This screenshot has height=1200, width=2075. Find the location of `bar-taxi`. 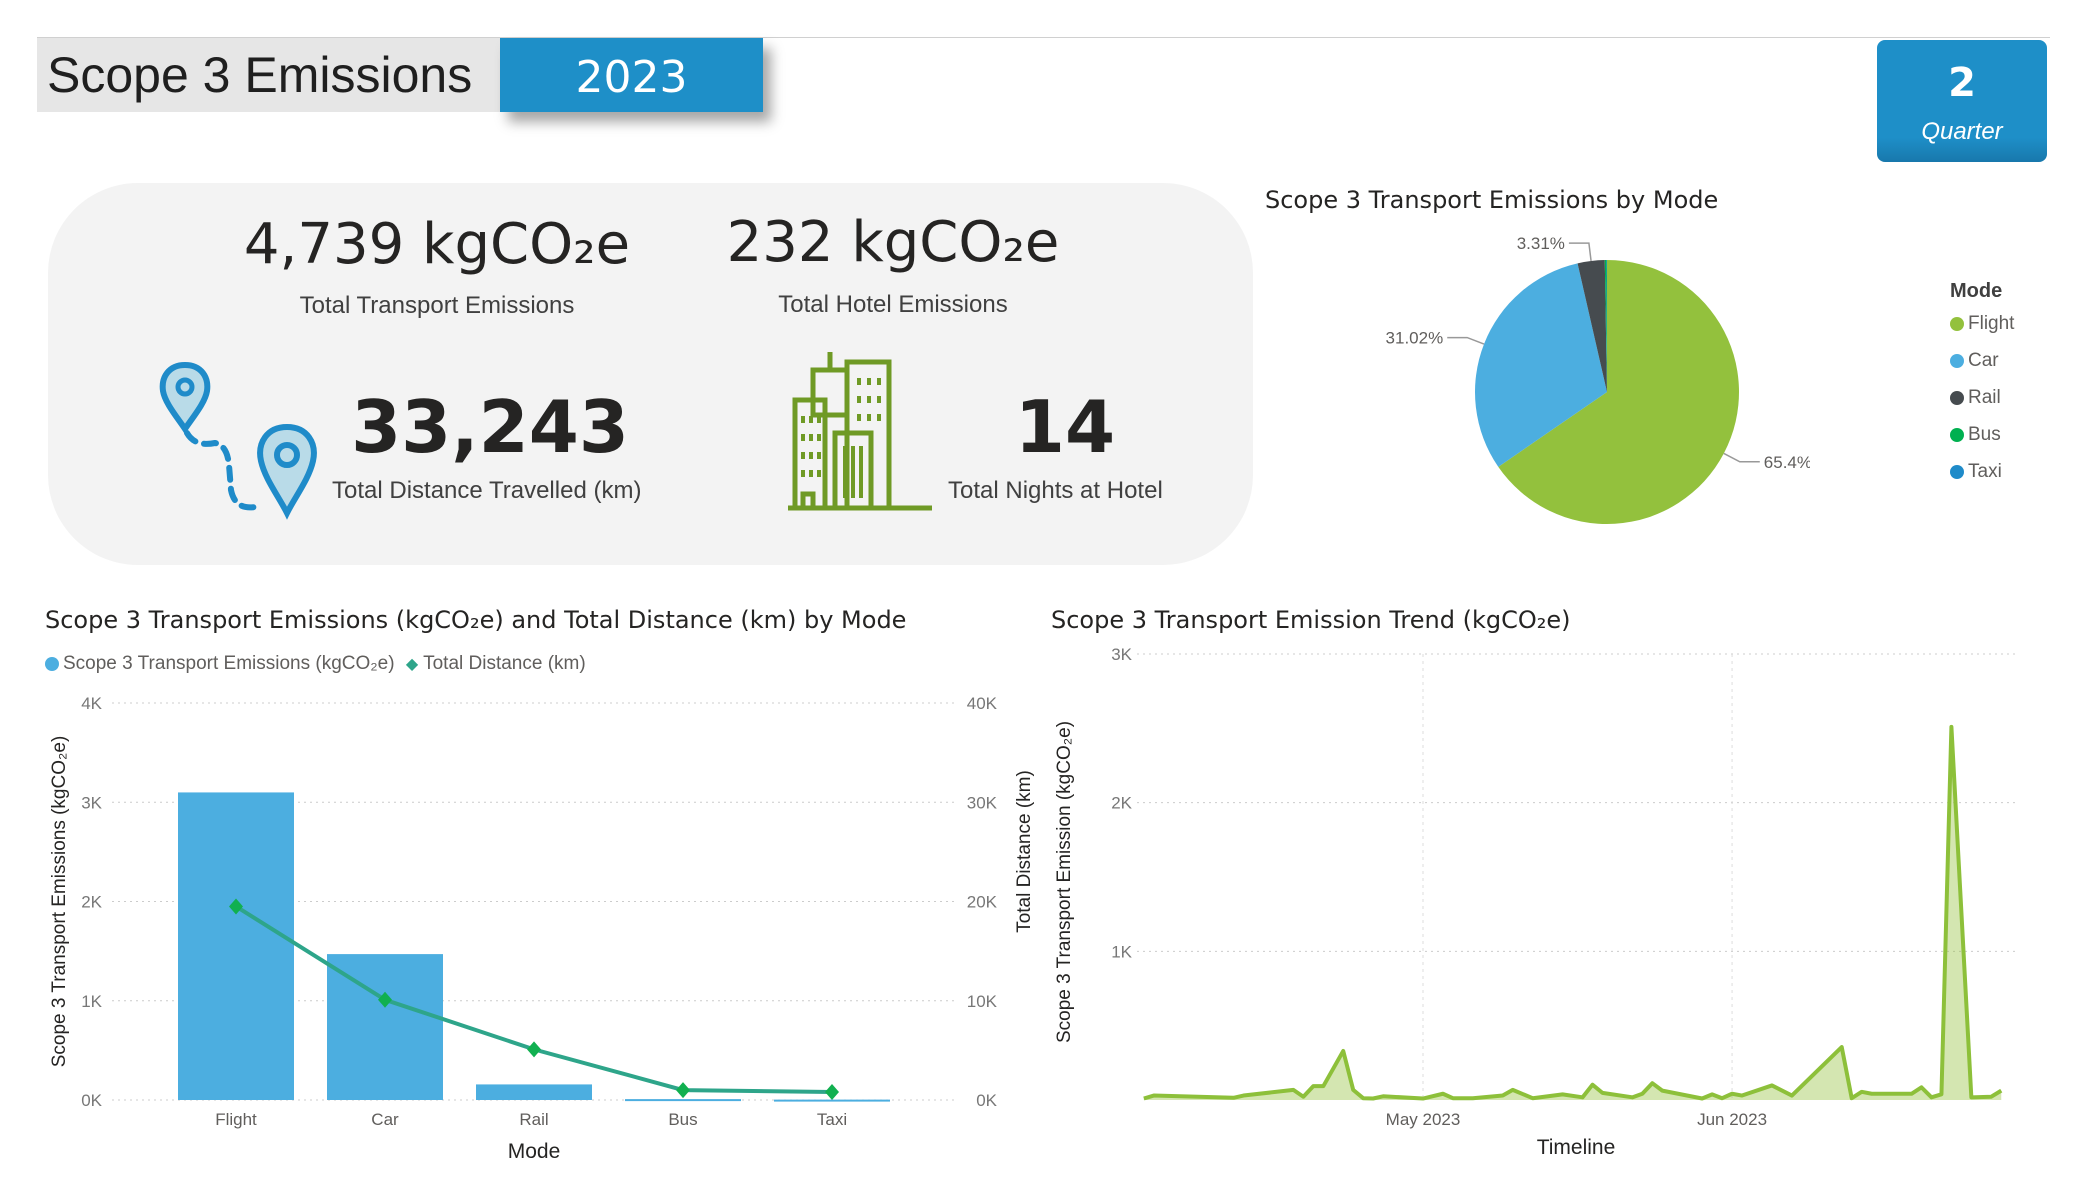

bar-taxi is located at coordinates (832, 1100).